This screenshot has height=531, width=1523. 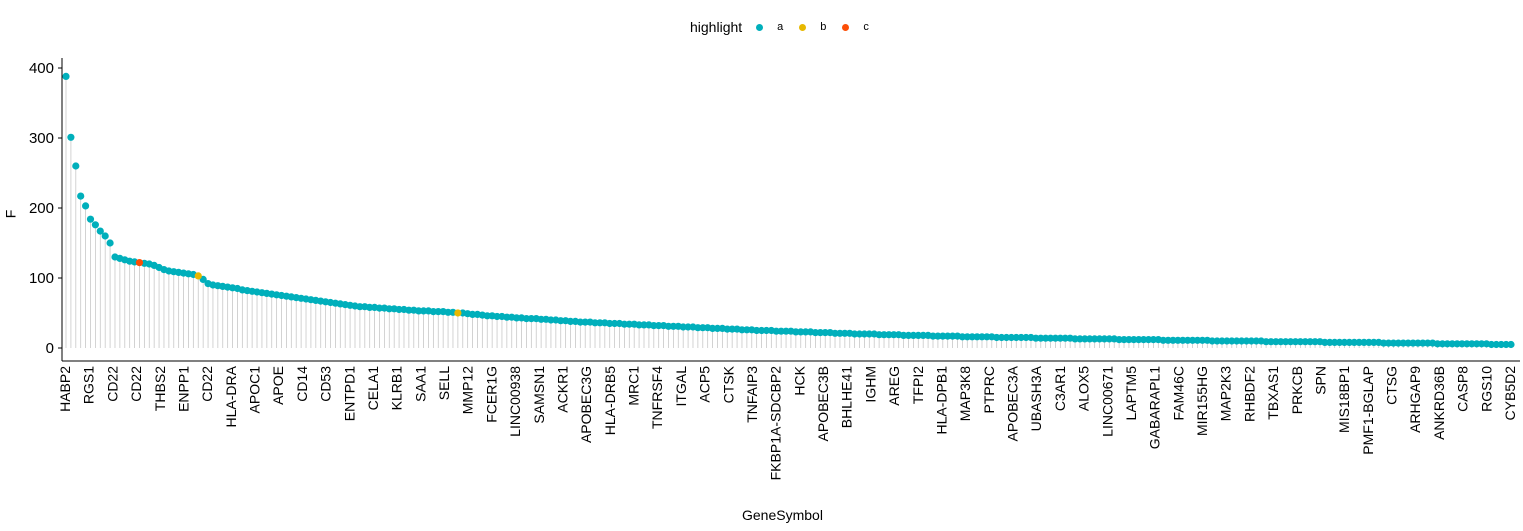 What do you see at coordinates (823, 403) in the screenshot?
I see `x-tick-label: APOBEC3B` at bounding box center [823, 403].